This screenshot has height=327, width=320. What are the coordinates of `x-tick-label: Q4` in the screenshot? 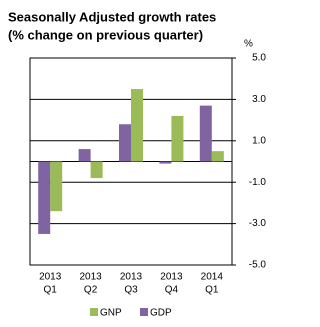 It's located at (172, 290).